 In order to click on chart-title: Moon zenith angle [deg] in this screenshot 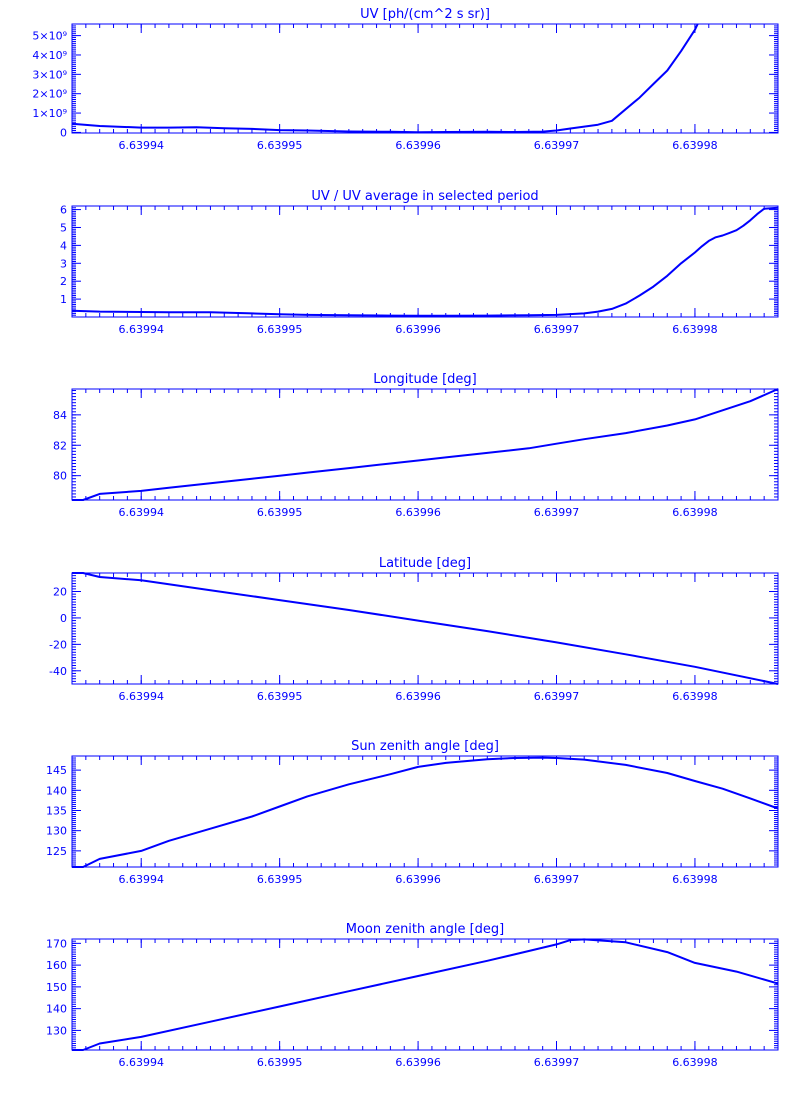, I will do `click(425, 929)`.